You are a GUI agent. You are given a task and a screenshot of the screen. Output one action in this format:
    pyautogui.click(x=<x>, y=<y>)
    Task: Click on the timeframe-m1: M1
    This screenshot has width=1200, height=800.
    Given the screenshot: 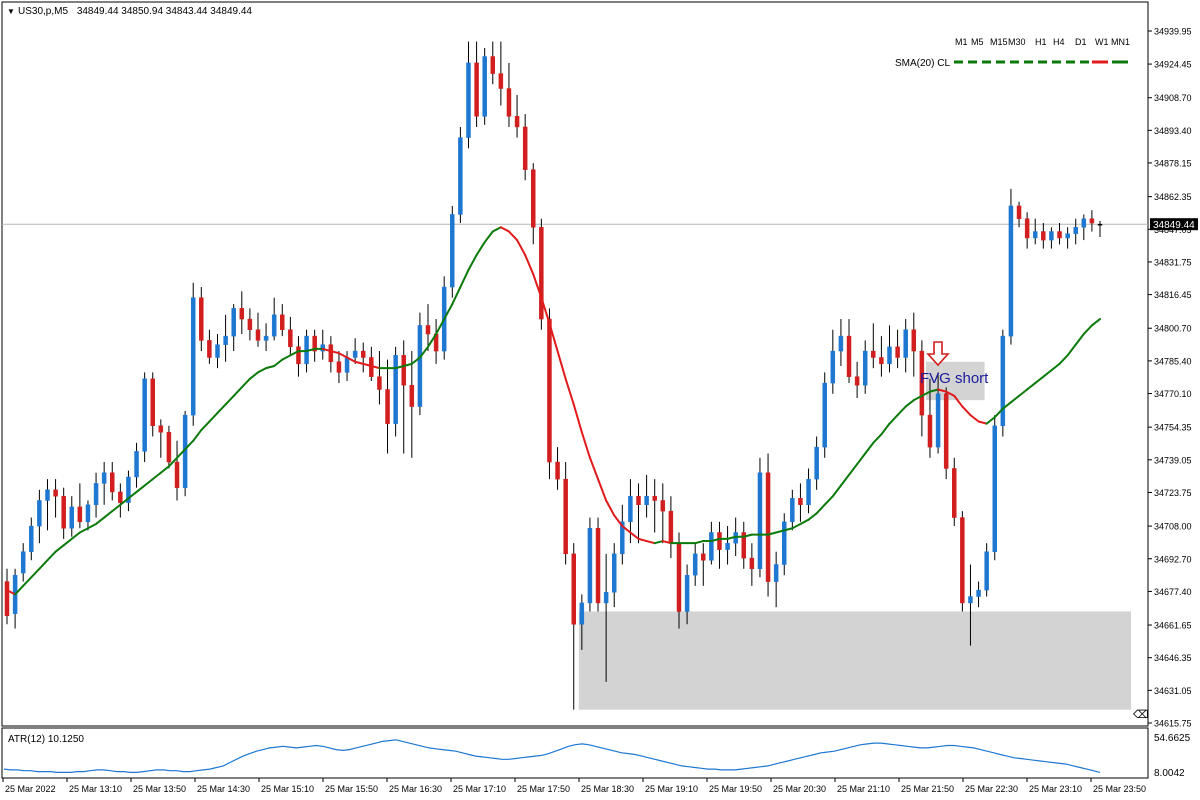 What is the action you would take?
    pyautogui.click(x=961, y=42)
    